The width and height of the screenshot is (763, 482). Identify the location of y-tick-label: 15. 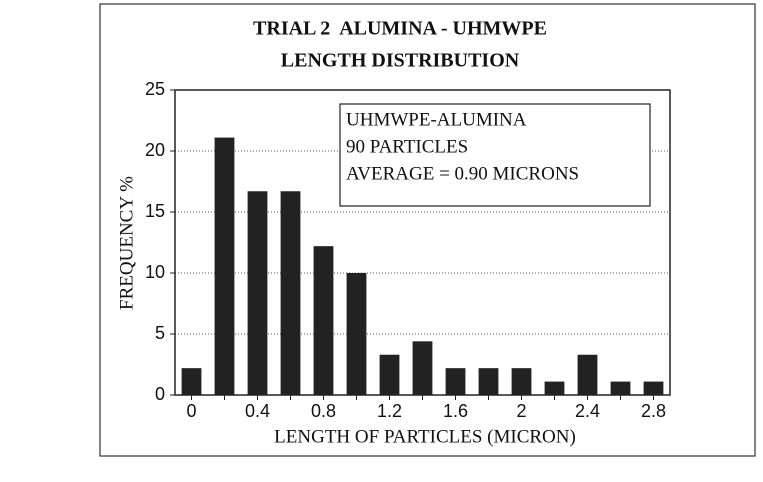
(155, 211).